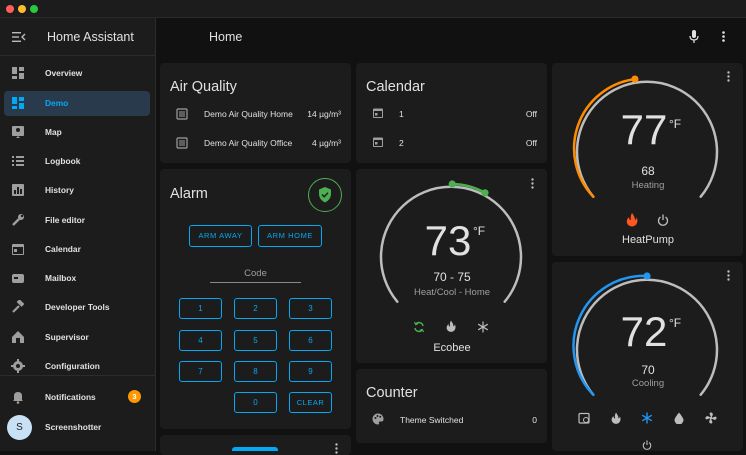 The height and width of the screenshot is (455, 746). What do you see at coordinates (18, 337) in the screenshot?
I see `supervisor-icon` at bounding box center [18, 337].